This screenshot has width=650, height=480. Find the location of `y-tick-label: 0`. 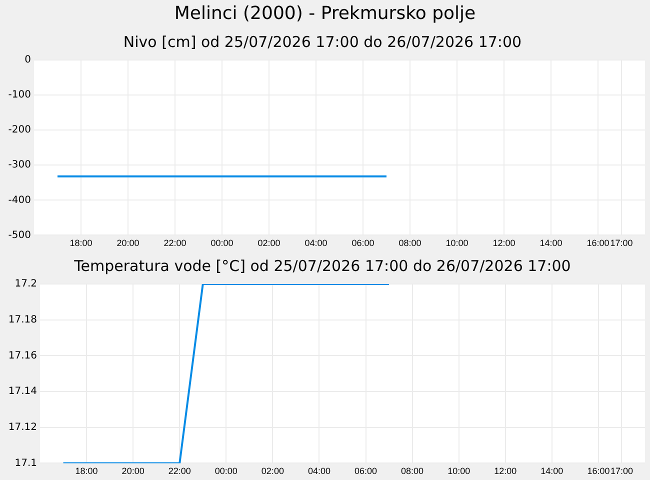

y-tick-label: 0 is located at coordinates (27, 60).